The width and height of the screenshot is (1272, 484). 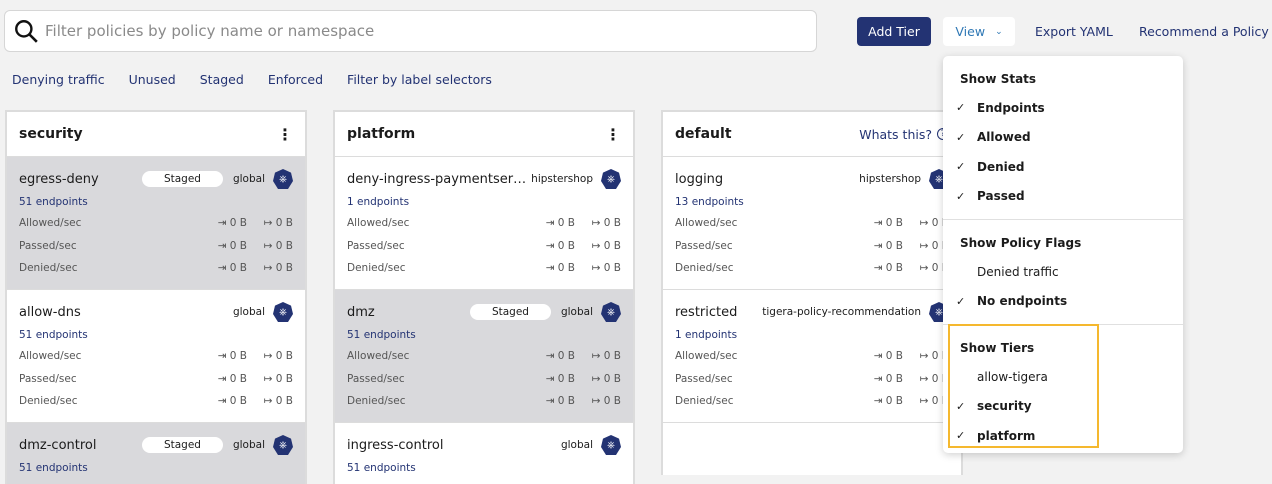 I want to click on view-dropdown-button: View ⌄, so click(x=979, y=31).